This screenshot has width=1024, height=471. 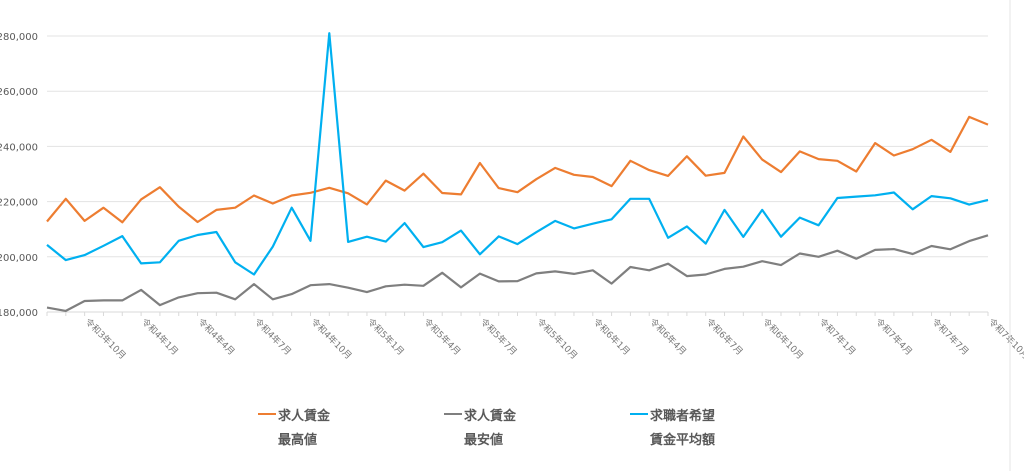 What do you see at coordinates (216, 337) in the screenshot?
I see `x-tick-label: 令和4年4月` at bounding box center [216, 337].